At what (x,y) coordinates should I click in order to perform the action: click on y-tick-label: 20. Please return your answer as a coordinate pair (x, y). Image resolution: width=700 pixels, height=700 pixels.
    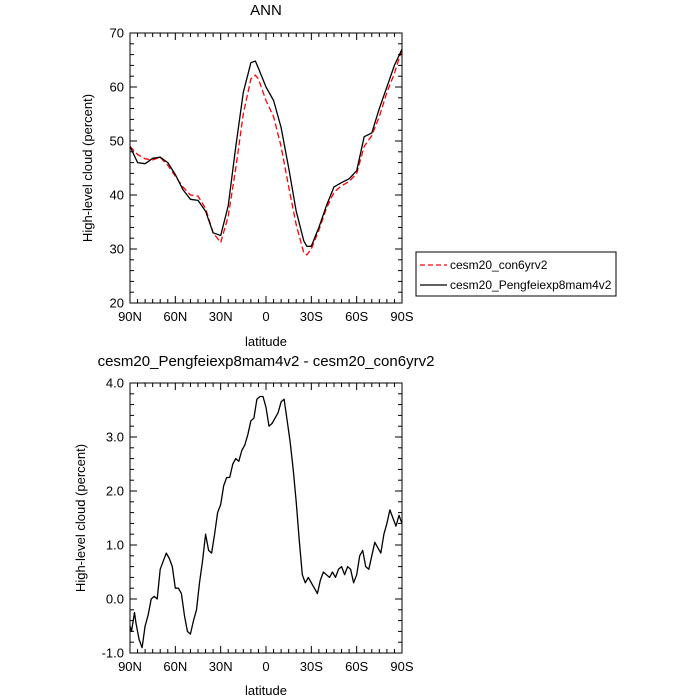
    Looking at the image, I should click on (117, 303).